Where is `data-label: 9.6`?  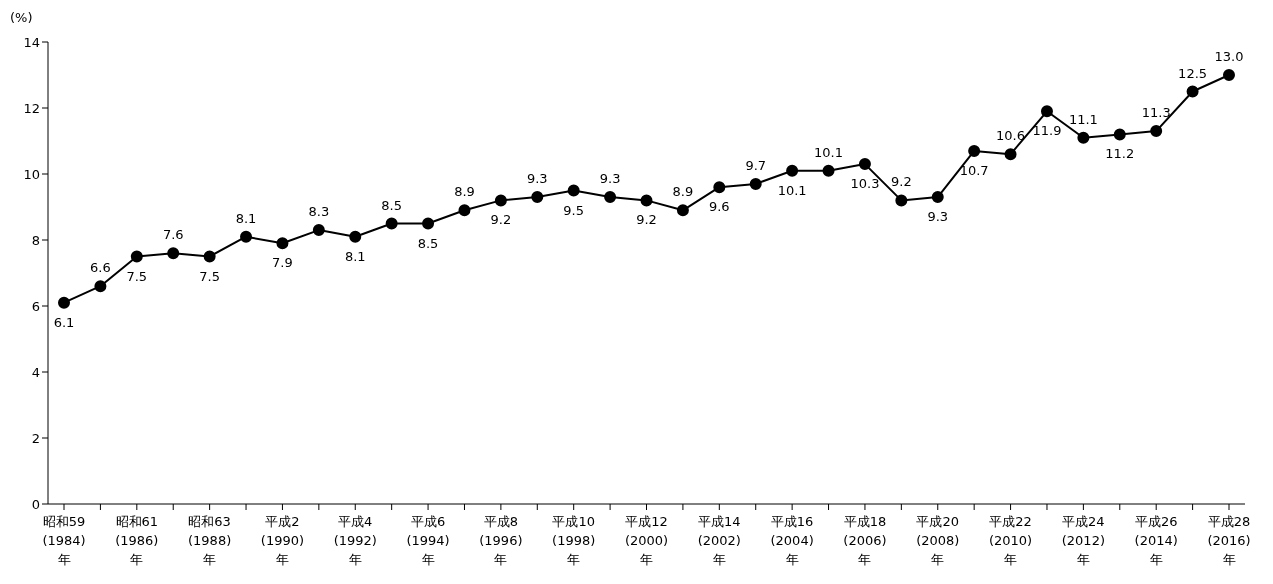
data-label: 9.6 is located at coordinates (719, 207).